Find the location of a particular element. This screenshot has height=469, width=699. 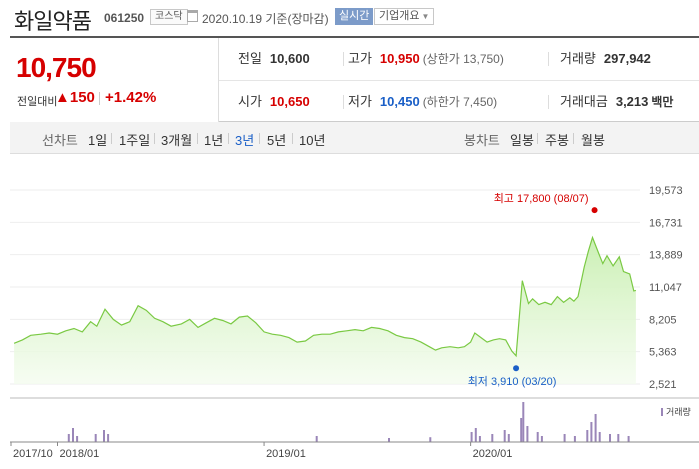

x-tick-label: 2019/01 is located at coordinates (286, 454).